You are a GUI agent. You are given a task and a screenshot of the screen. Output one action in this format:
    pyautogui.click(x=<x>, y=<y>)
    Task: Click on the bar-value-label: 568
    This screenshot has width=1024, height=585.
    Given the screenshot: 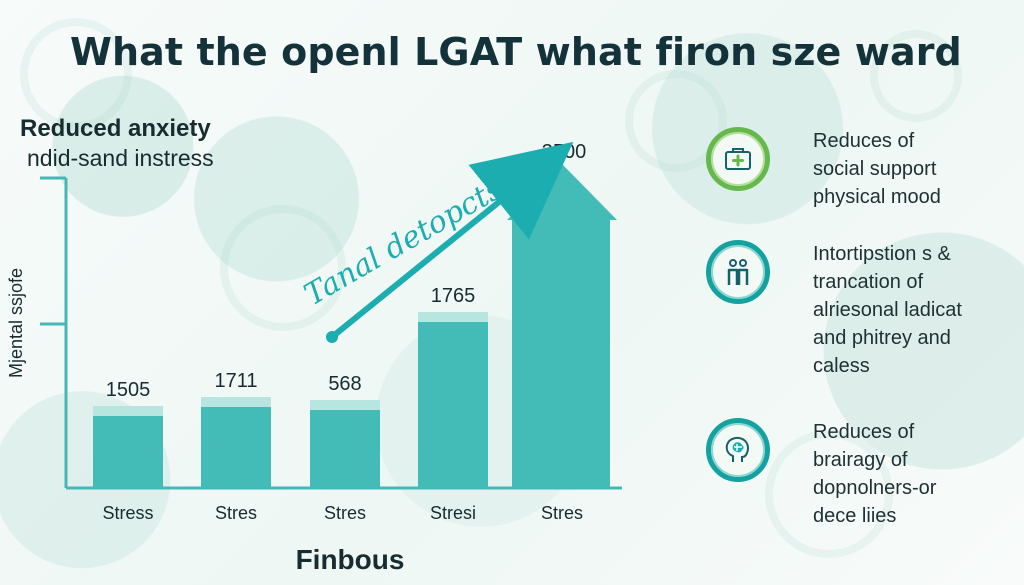 What is the action you would take?
    pyautogui.click(x=344, y=384)
    